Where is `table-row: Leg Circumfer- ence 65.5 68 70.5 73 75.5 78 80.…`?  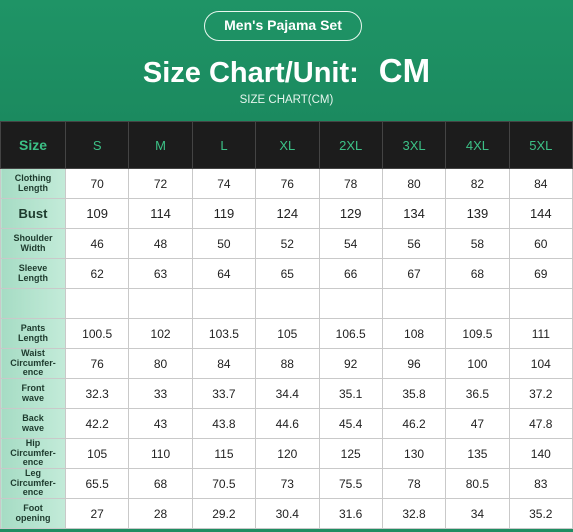
table-row: Leg Circumfer- ence 65.5 68 70.5 73 75.5 78 80.… is located at coordinates (286, 483).